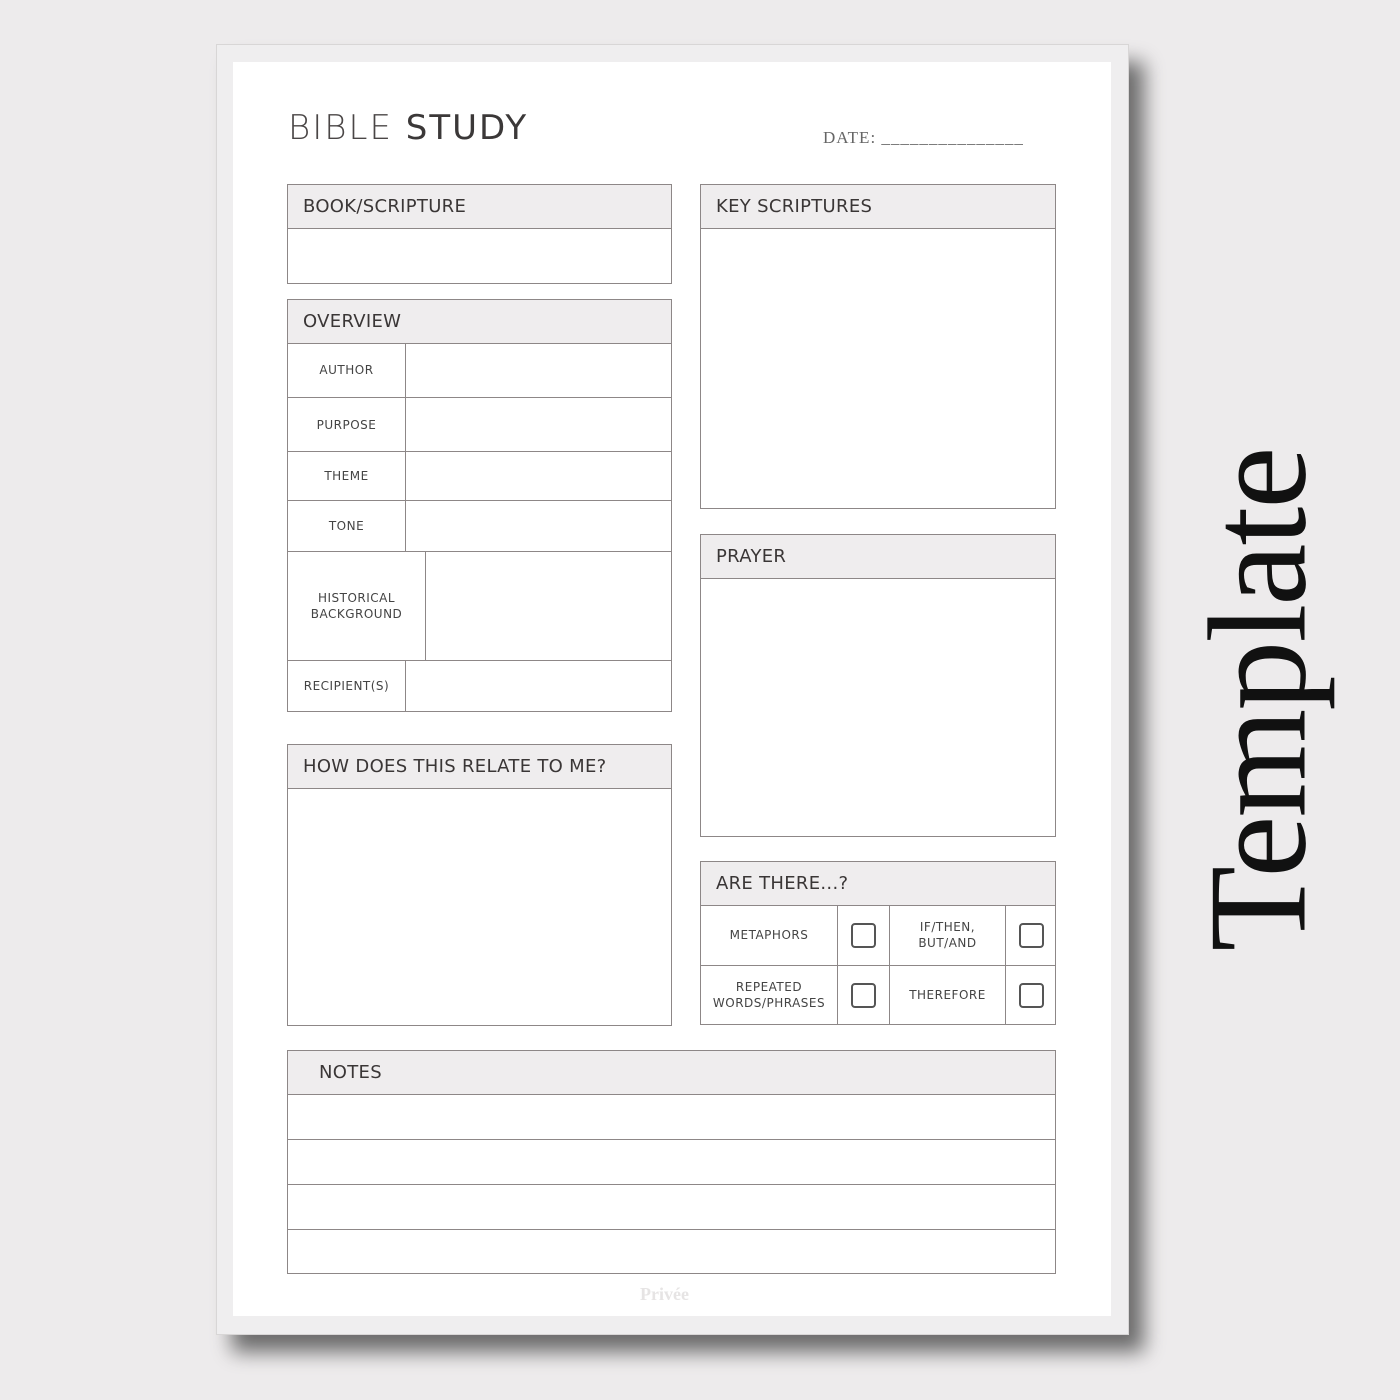 This screenshot has height=1400, width=1400. What do you see at coordinates (479, 767) in the screenshot?
I see `relate-header: HOW DOES THIS RELATE TO ME?` at bounding box center [479, 767].